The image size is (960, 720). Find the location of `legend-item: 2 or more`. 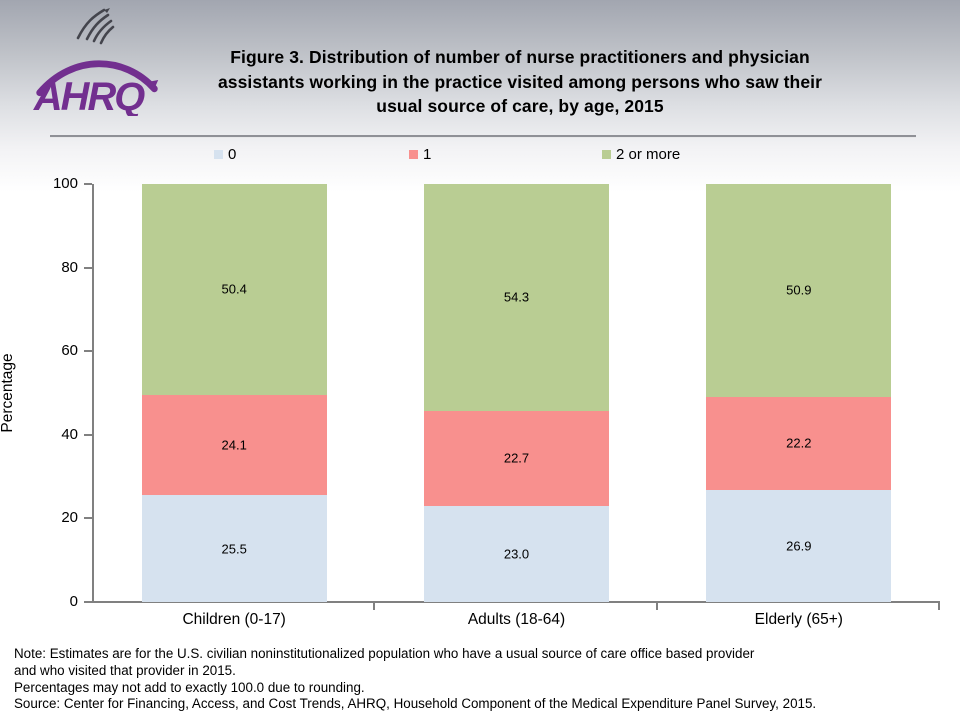

legend-item: 2 or more is located at coordinates (641, 154).